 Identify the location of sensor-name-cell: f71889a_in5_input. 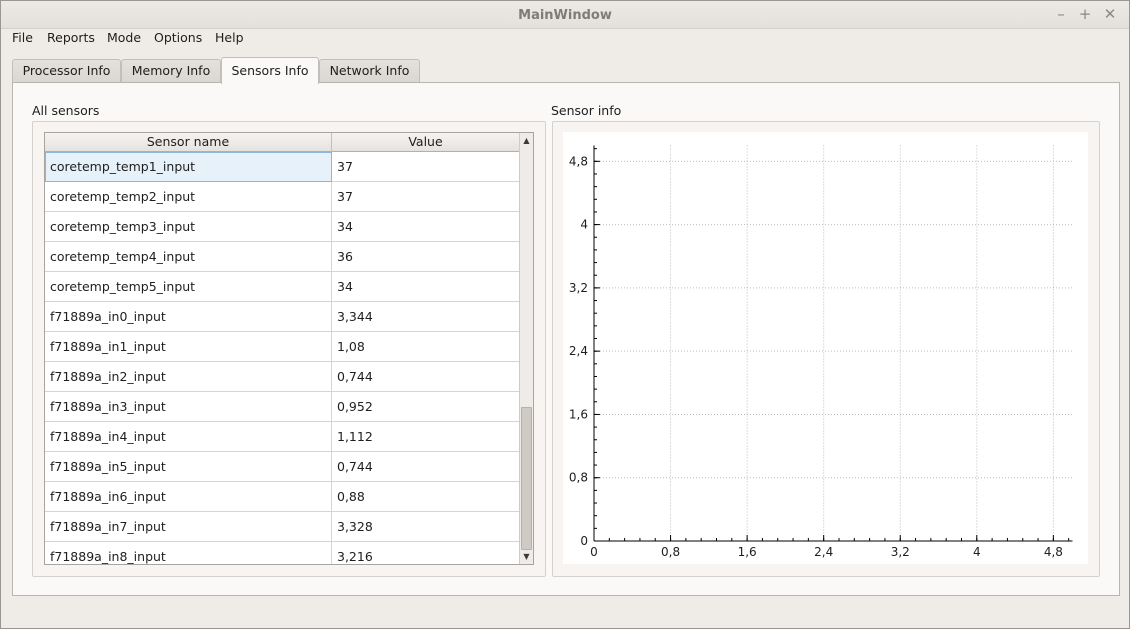
(188, 467).